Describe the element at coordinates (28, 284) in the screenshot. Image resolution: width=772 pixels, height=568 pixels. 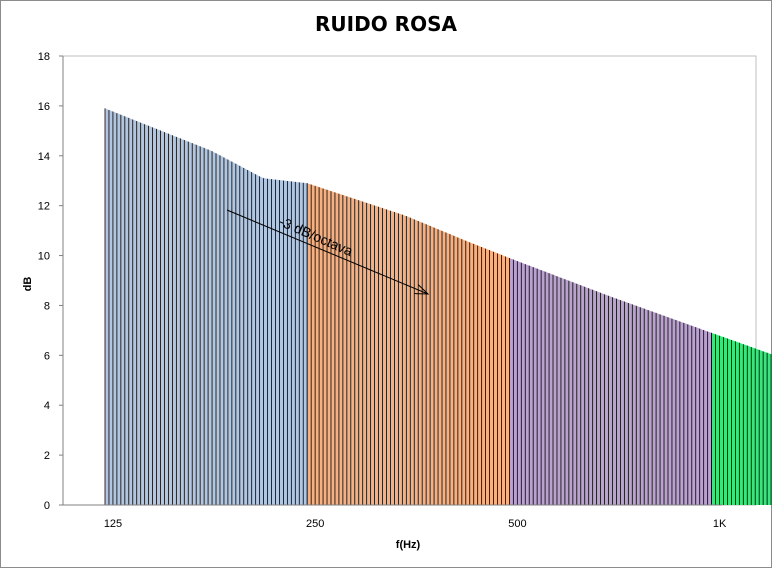
I see `y-axis-label: dB` at that location.